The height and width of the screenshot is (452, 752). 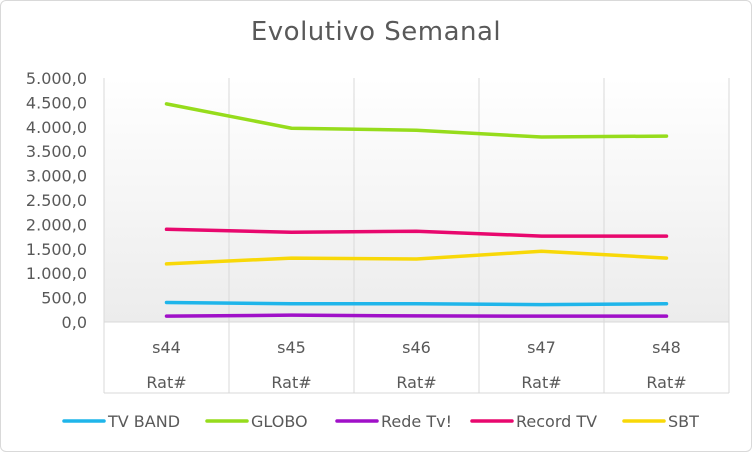 I want to click on x-tick-label: s45, so click(x=291, y=347).